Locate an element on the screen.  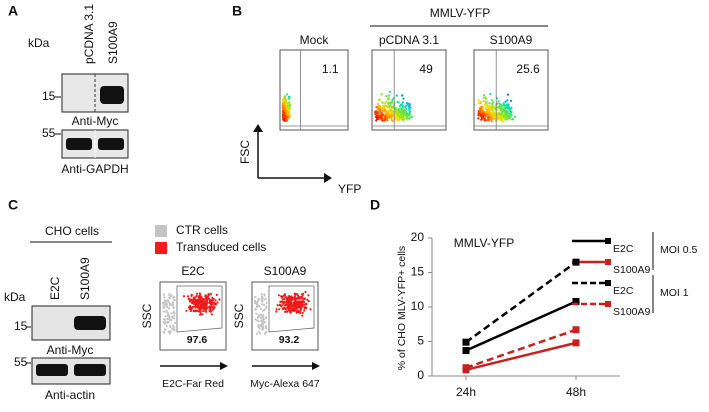
axis-label: E2C-Far Red is located at coordinates (193, 384).